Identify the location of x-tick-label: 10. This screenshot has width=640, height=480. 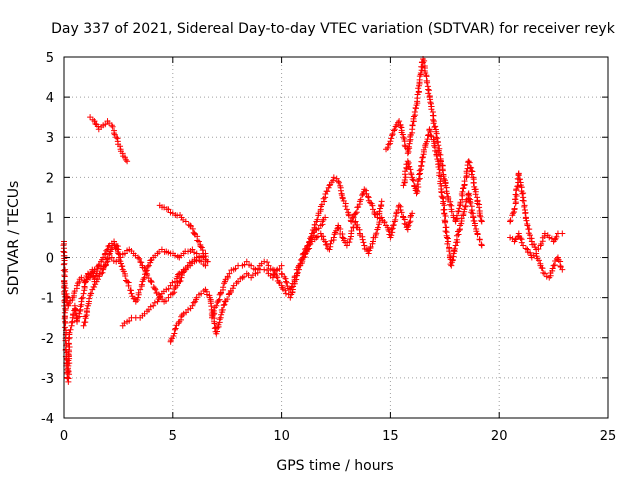
(281, 436).